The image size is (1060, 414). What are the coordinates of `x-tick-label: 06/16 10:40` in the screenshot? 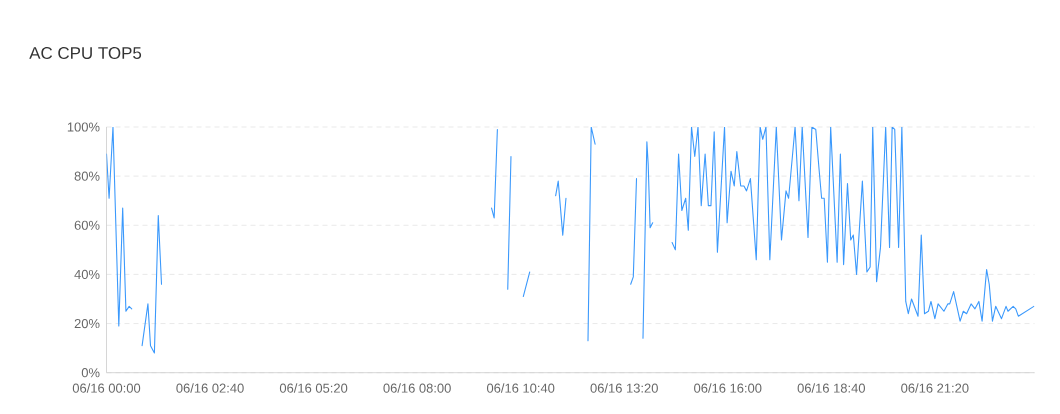 It's located at (520, 388).